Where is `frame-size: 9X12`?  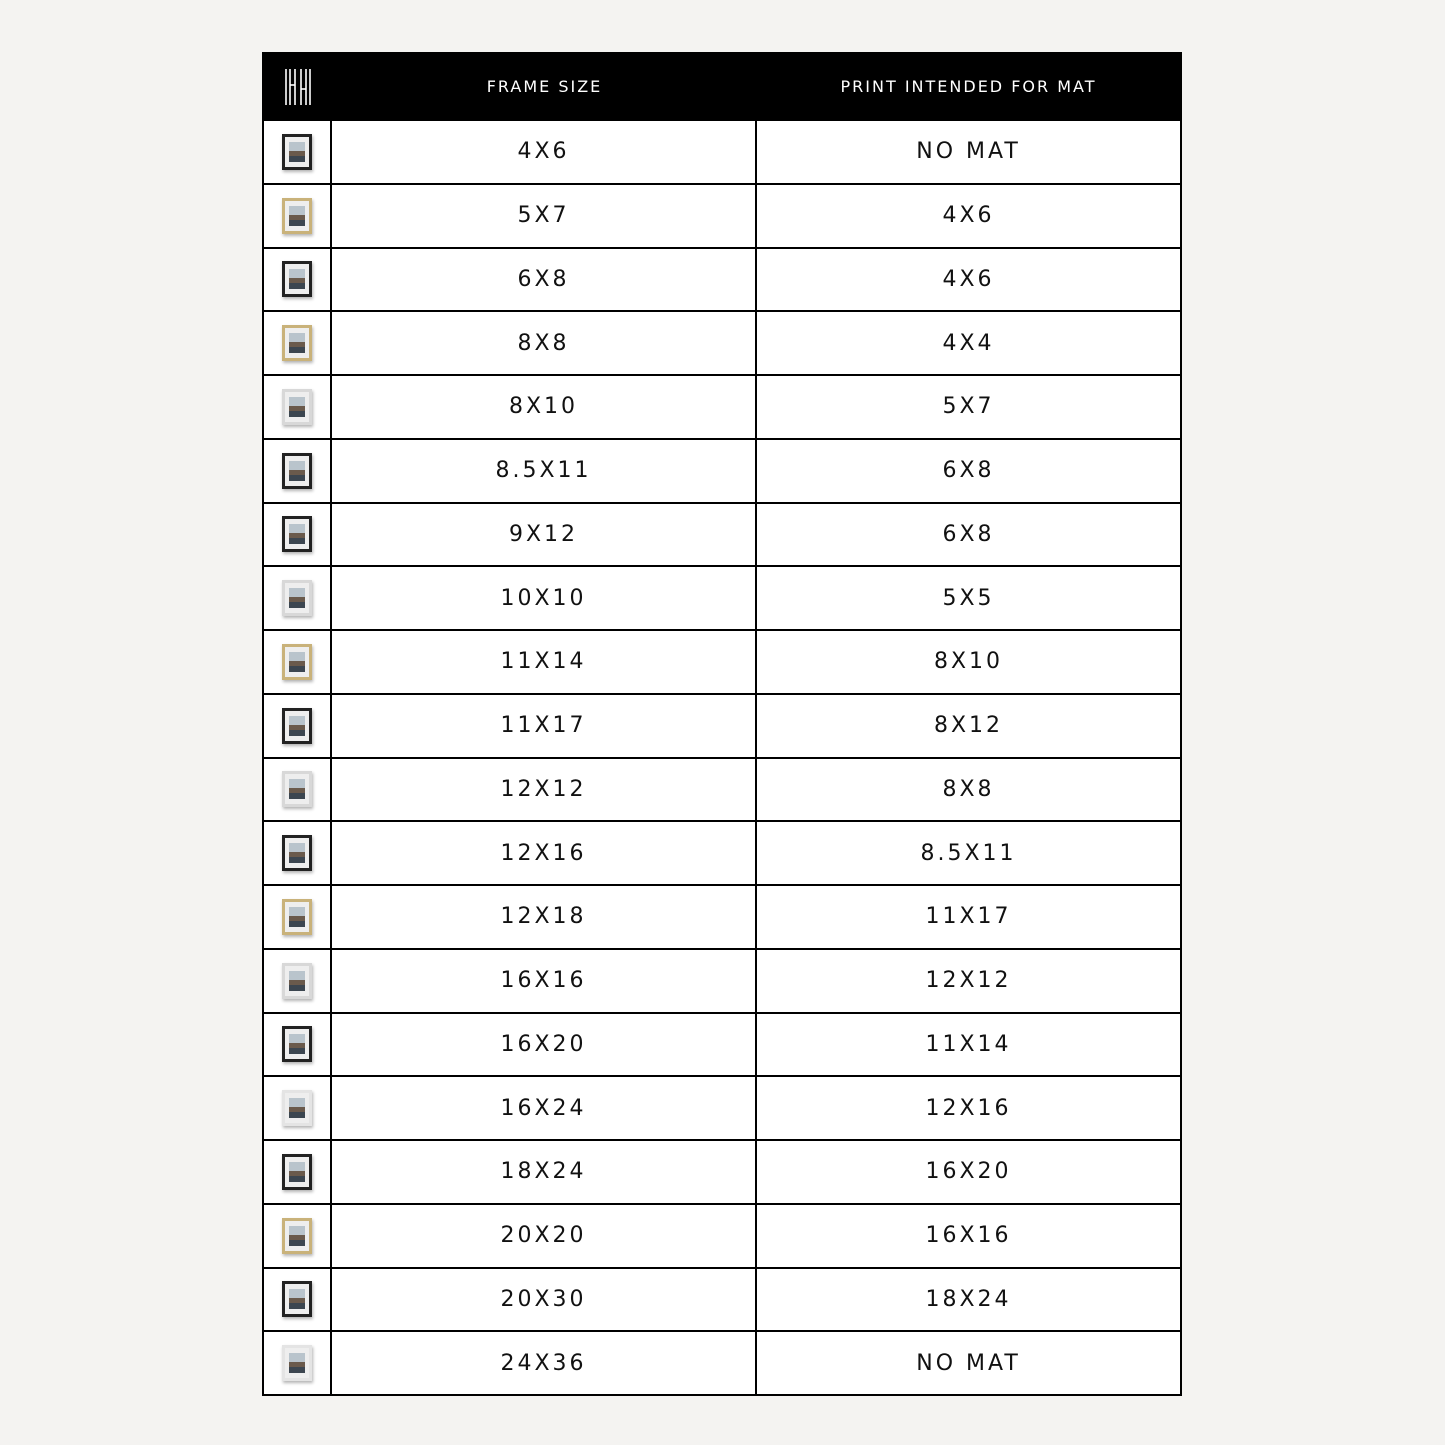
frame-size: 9X12 is located at coordinates (544, 534).